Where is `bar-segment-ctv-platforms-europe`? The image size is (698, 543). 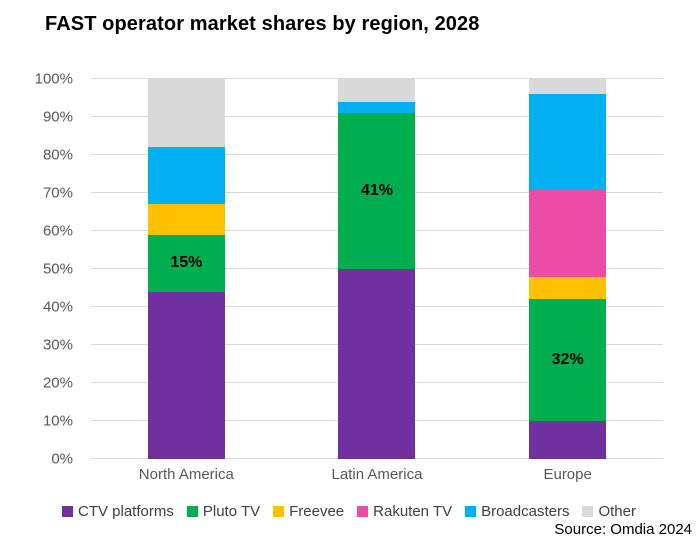 bar-segment-ctv-platforms-europe is located at coordinates (568, 440).